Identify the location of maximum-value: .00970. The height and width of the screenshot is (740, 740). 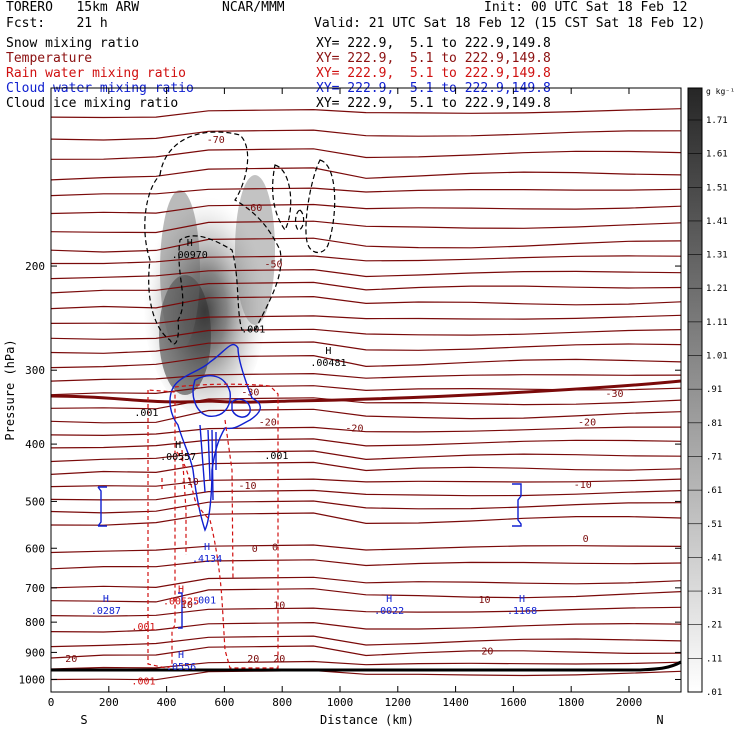
(190, 255).